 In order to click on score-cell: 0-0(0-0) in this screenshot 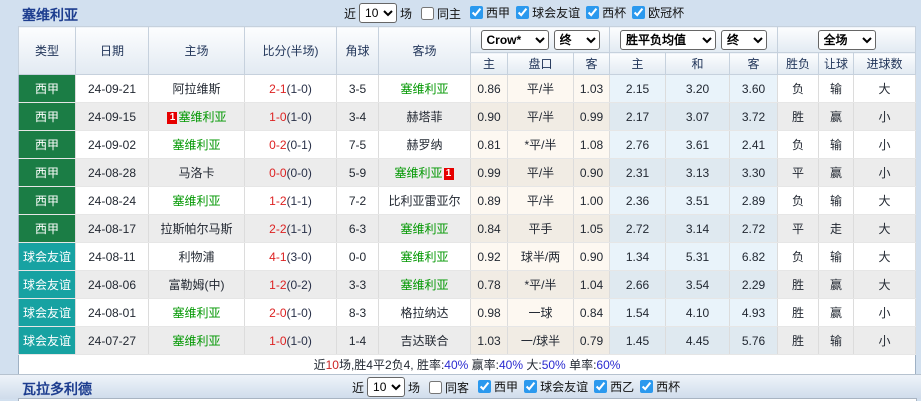, I will do `click(290, 172)`.